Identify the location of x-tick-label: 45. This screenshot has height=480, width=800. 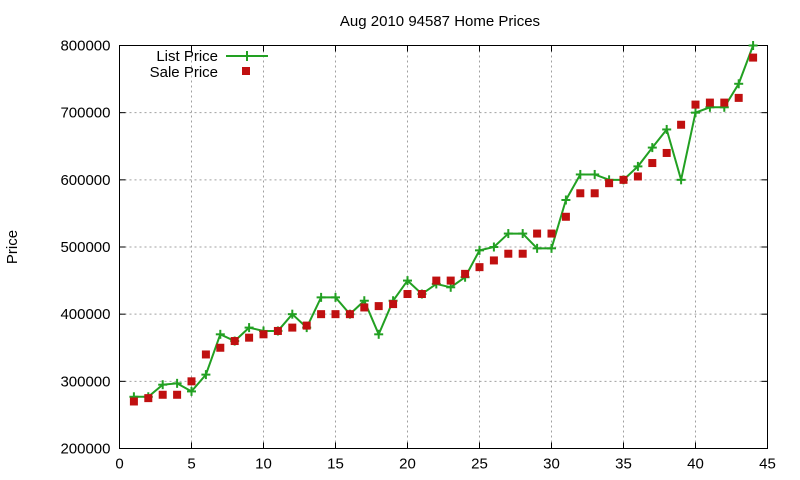
(767, 464).